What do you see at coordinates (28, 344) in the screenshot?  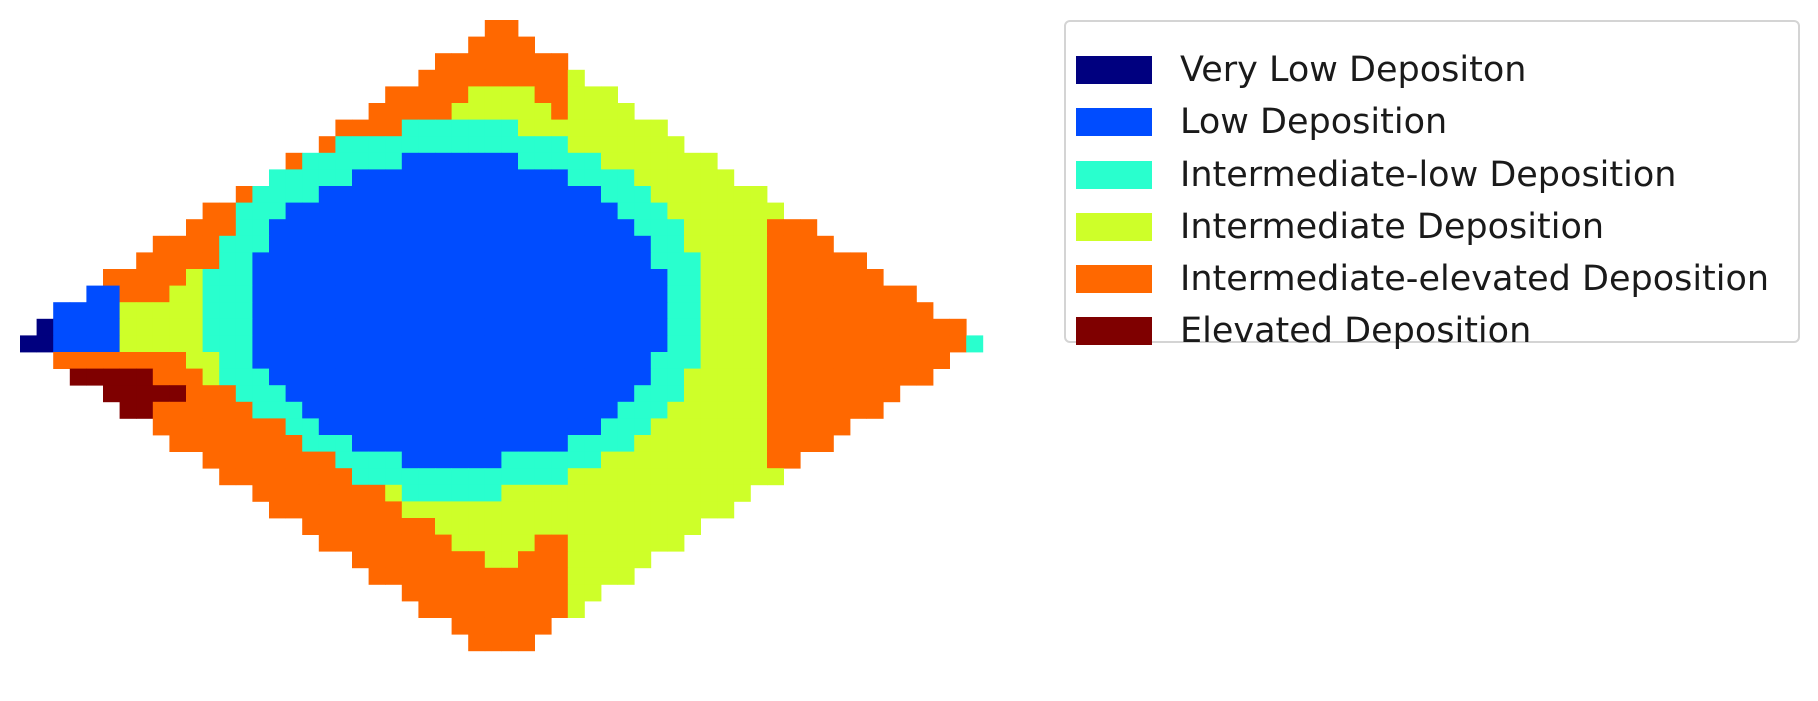 I see `map-cell-very_low` at bounding box center [28, 344].